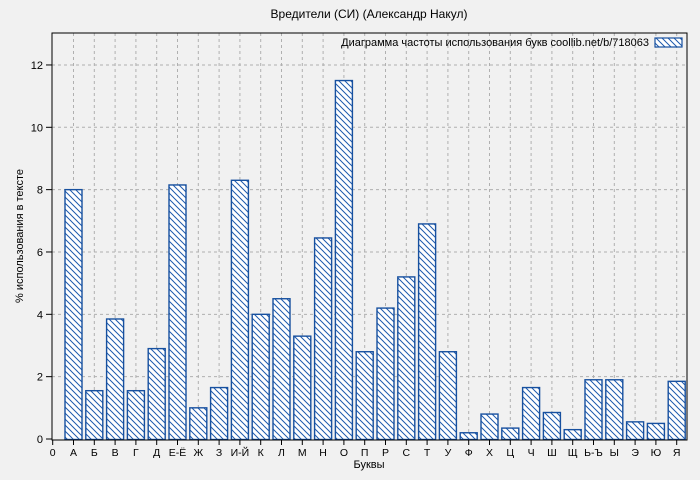  Describe the element at coordinates (614, 410) in the screenshot. I see `bar-Ы` at that location.